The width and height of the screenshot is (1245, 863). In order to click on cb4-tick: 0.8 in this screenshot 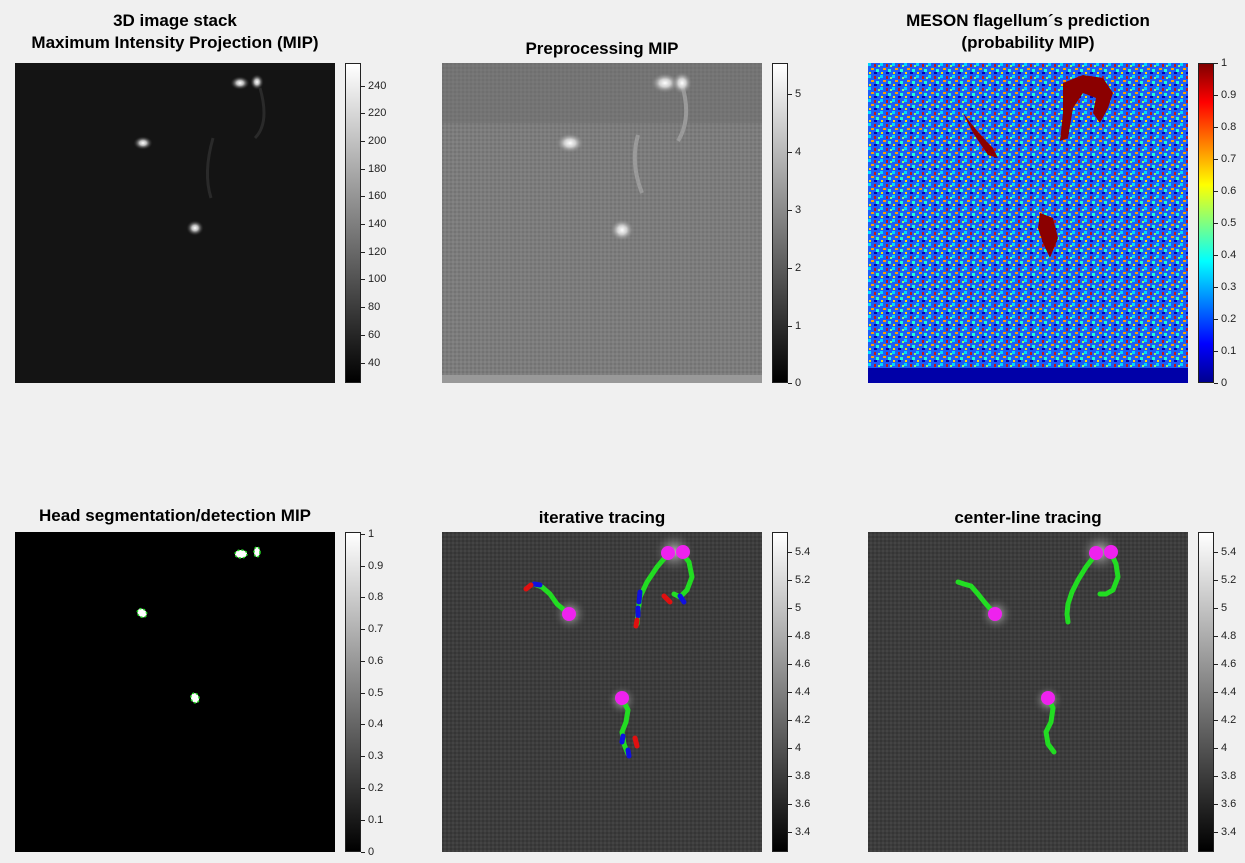, I will do `click(372, 597)`.